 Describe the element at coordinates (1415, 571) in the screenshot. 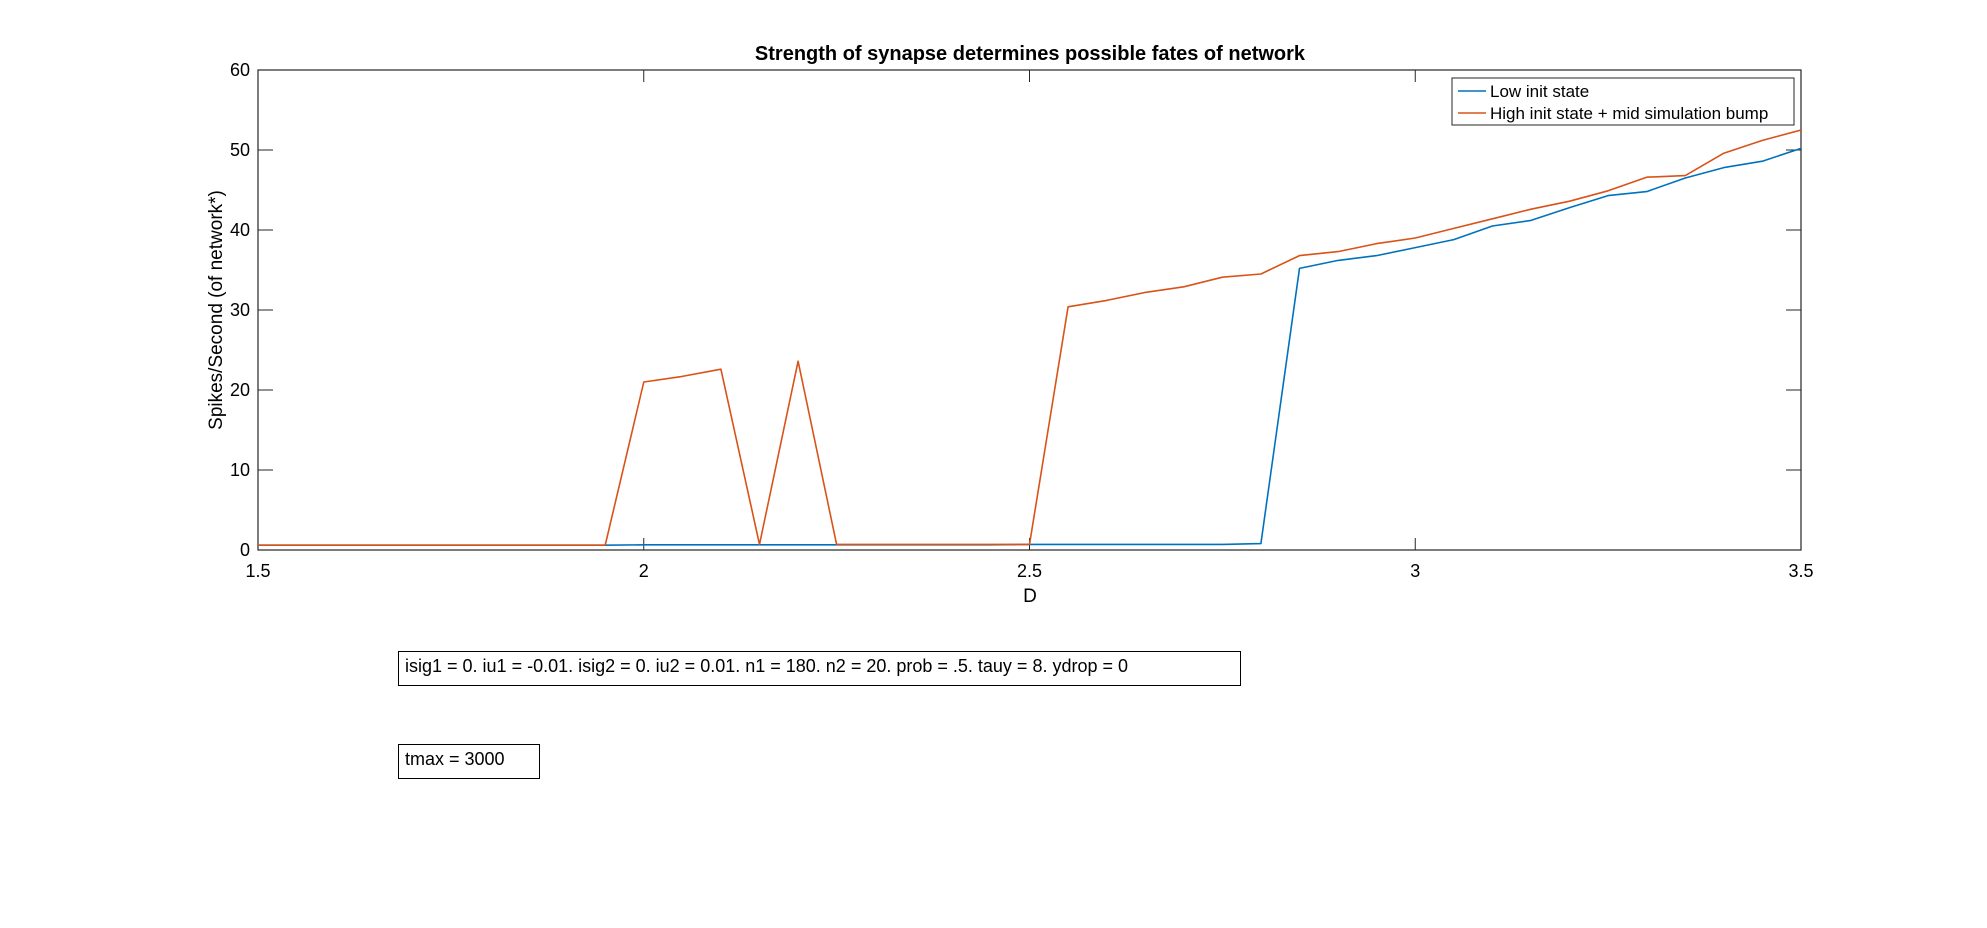

I see `x-tick-label: 3` at that location.